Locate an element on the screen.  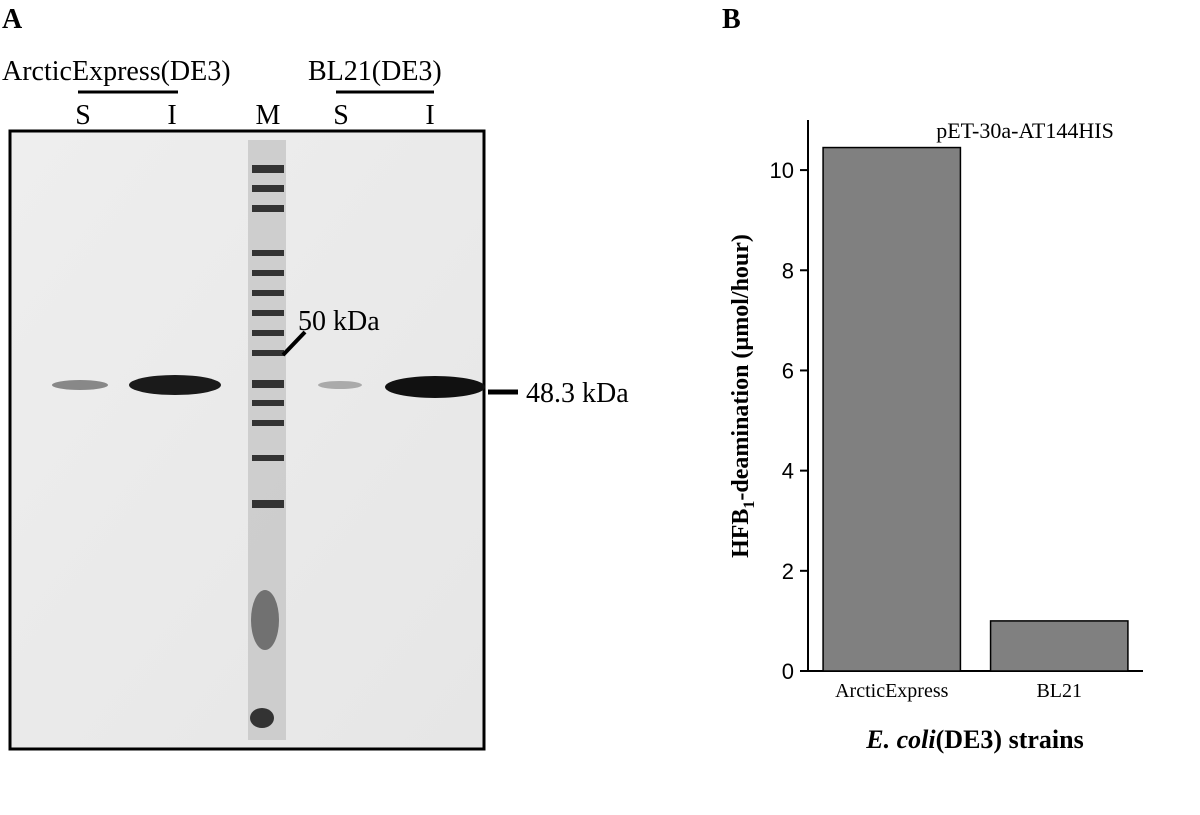
strain-label: ArcticExpress(DE3) is located at coordinates (116, 71).